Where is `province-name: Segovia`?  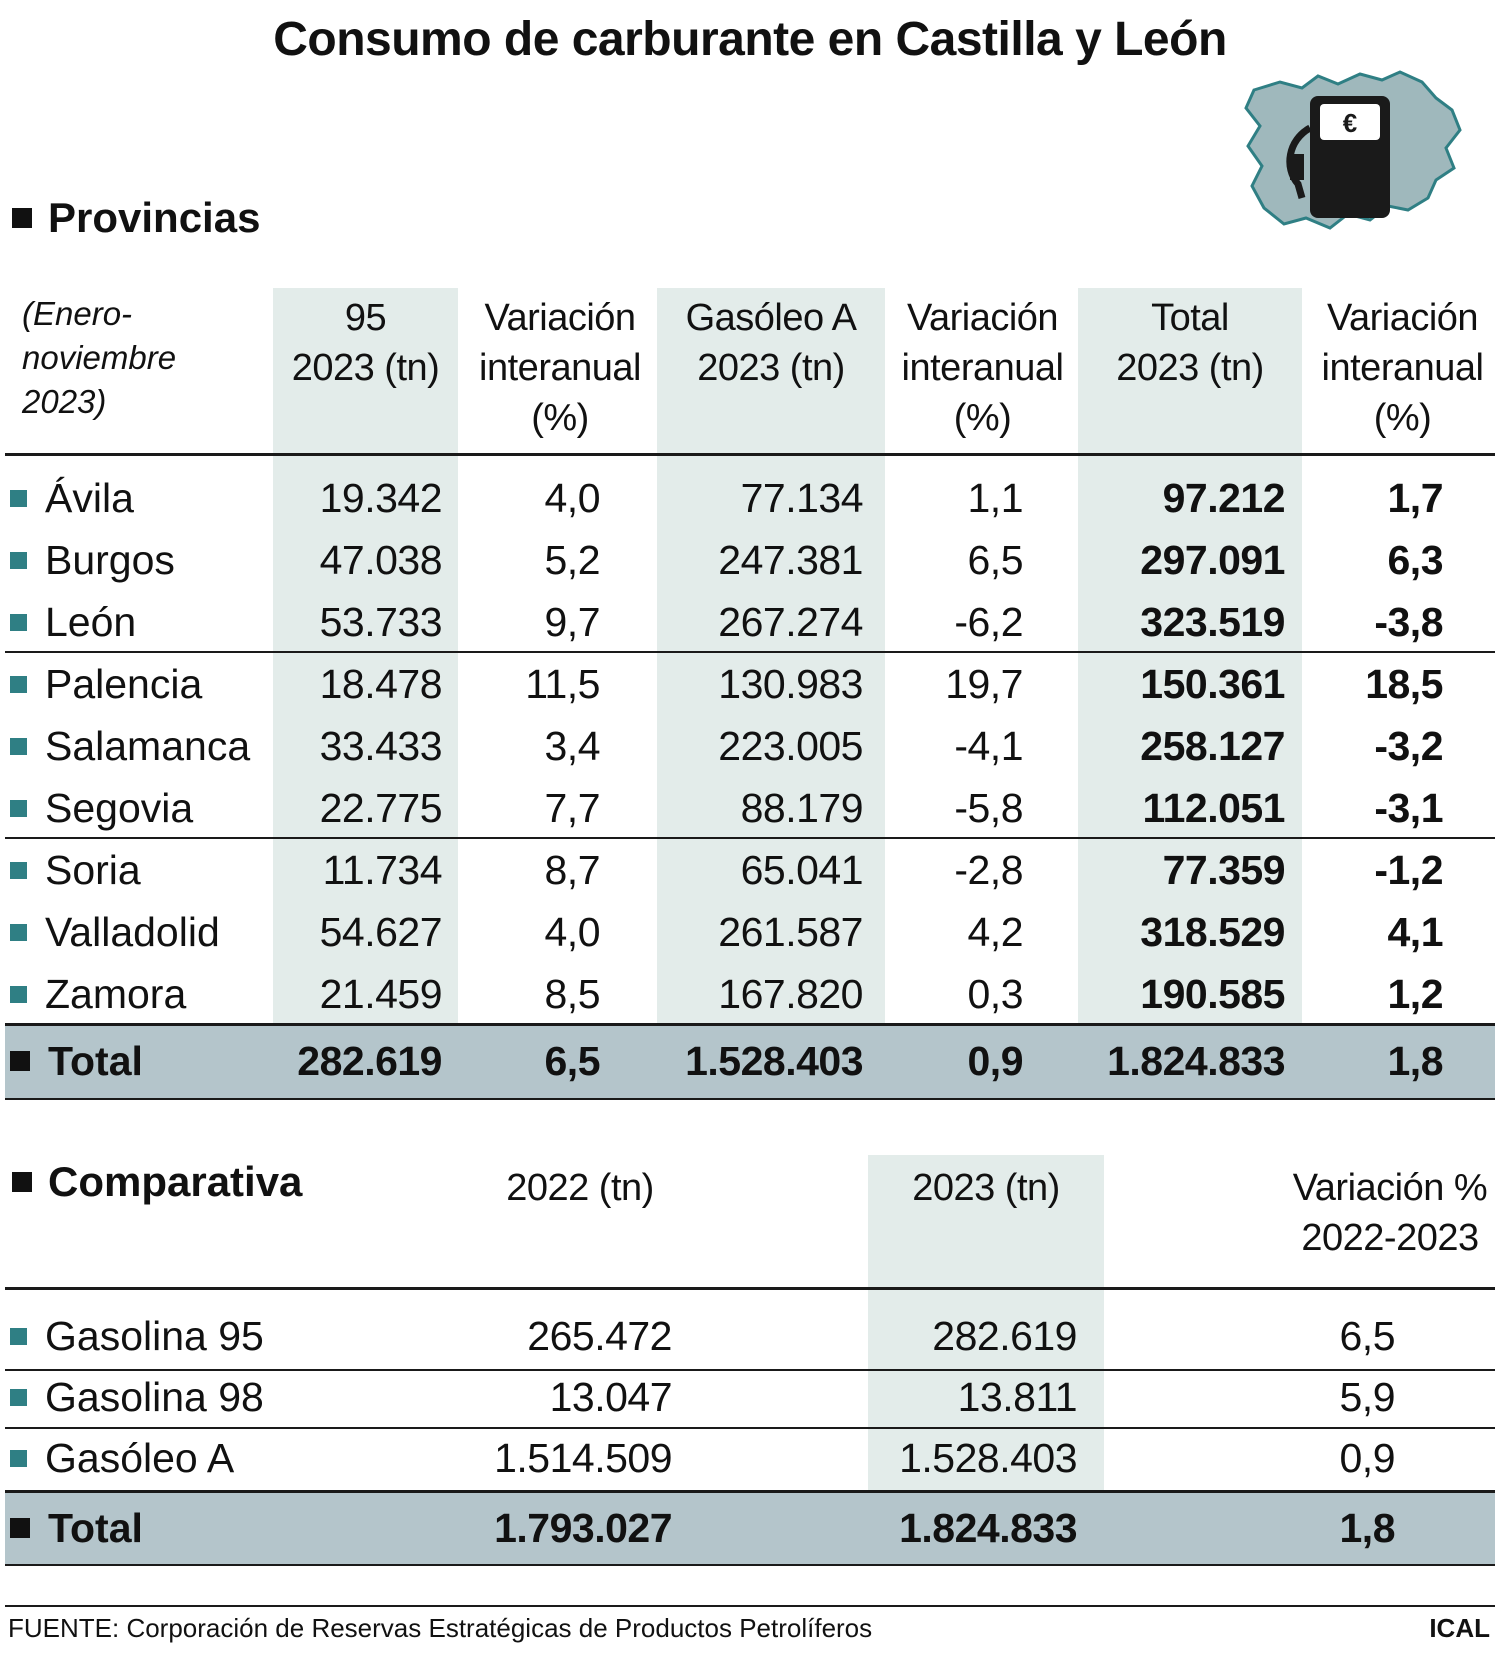
province-name: Segovia is located at coordinates (101, 808).